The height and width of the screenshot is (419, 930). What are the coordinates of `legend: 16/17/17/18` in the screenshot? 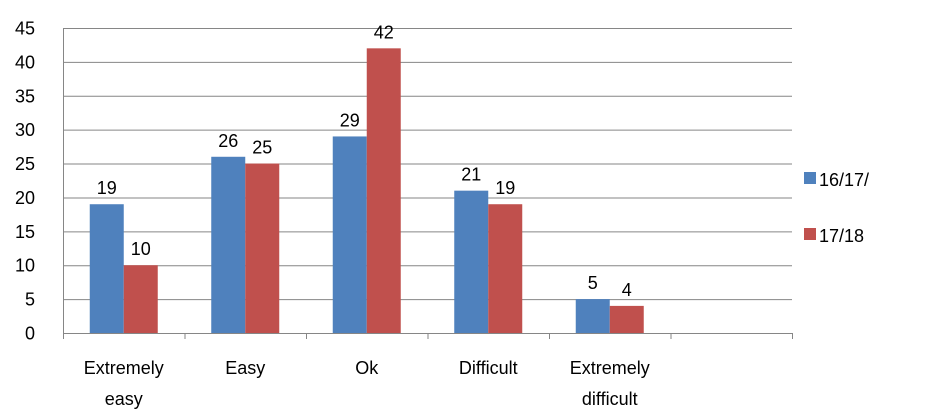 It's located at (836, 208).